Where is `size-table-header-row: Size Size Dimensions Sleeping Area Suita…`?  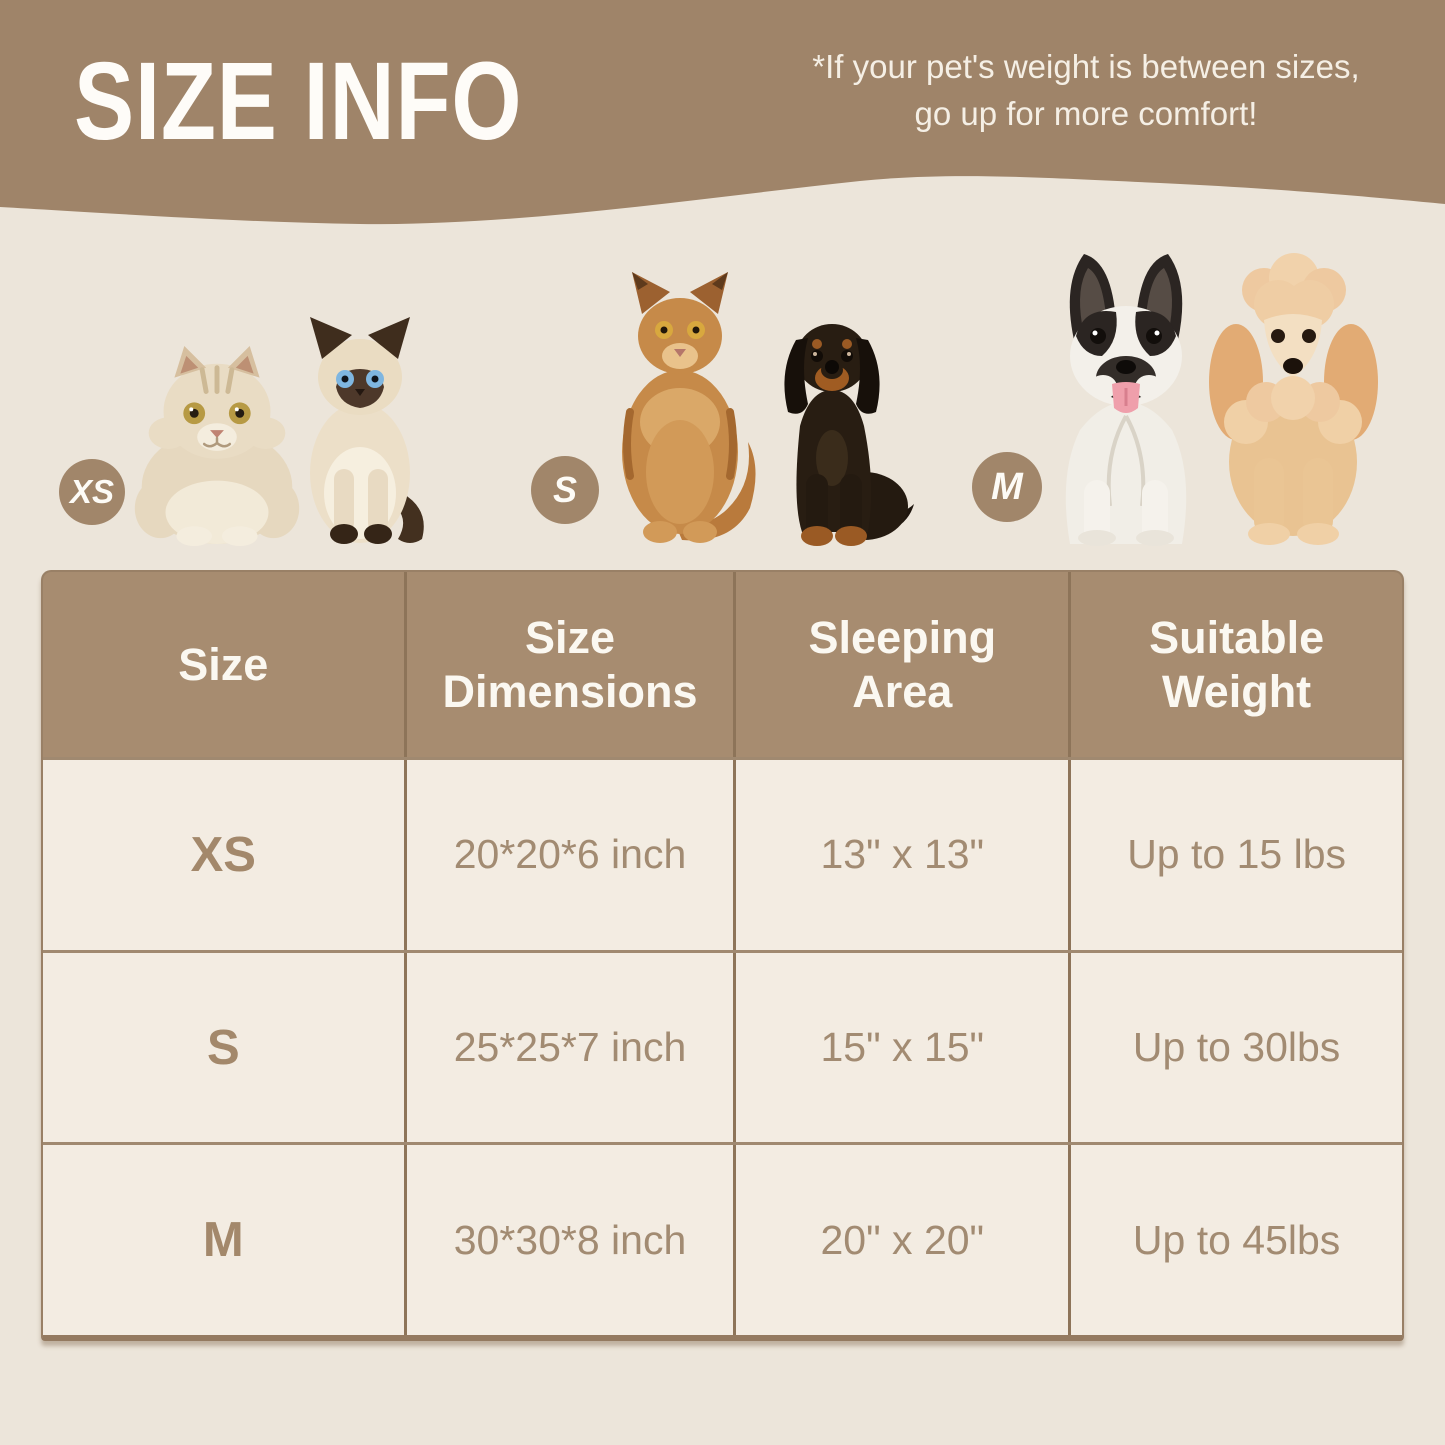 size-table-header-row: Size Size Dimensions Sleeping Area Suita… is located at coordinates (722, 664).